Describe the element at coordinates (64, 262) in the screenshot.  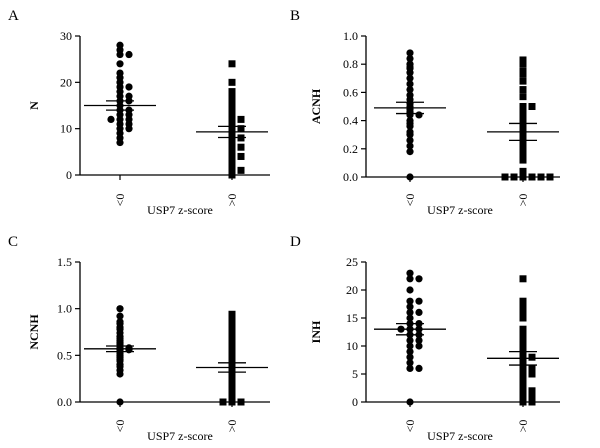
I see `y-tick-label: 1.5` at that location.